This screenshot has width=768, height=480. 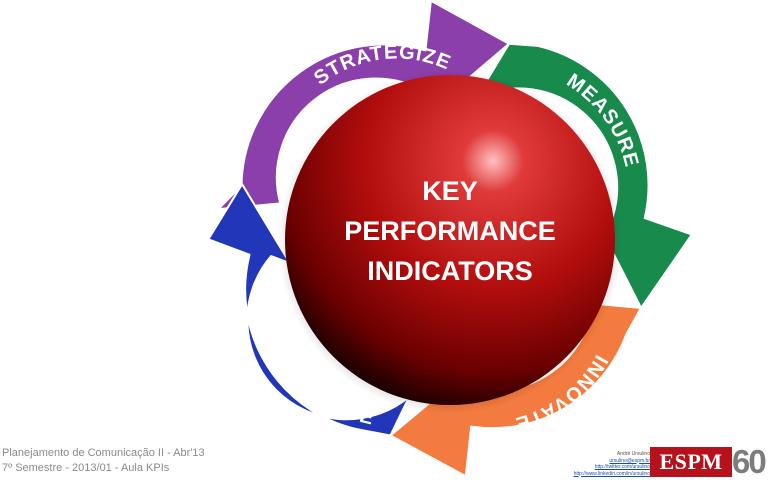 I want to click on center-title-line-2: PERFORMANCE, so click(x=450, y=231).